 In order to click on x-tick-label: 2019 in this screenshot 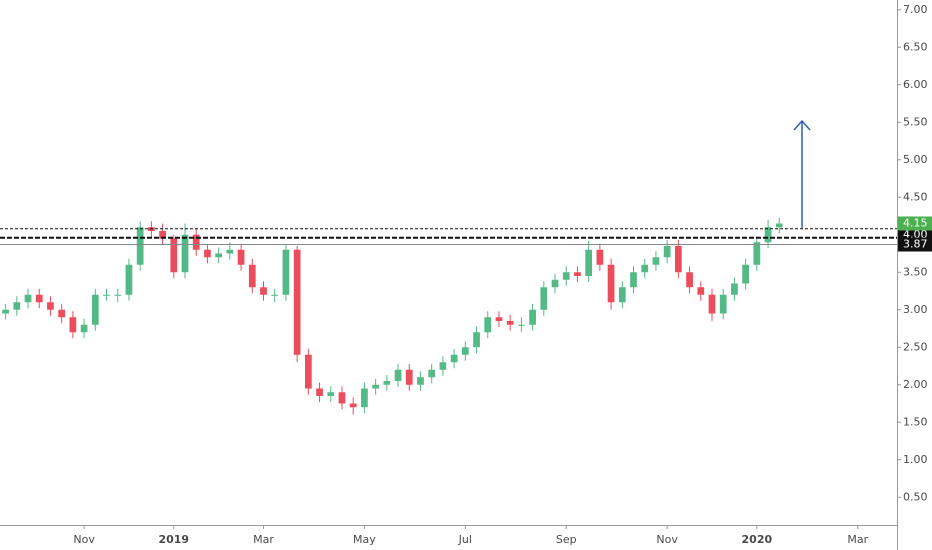, I will do `click(173, 539)`.